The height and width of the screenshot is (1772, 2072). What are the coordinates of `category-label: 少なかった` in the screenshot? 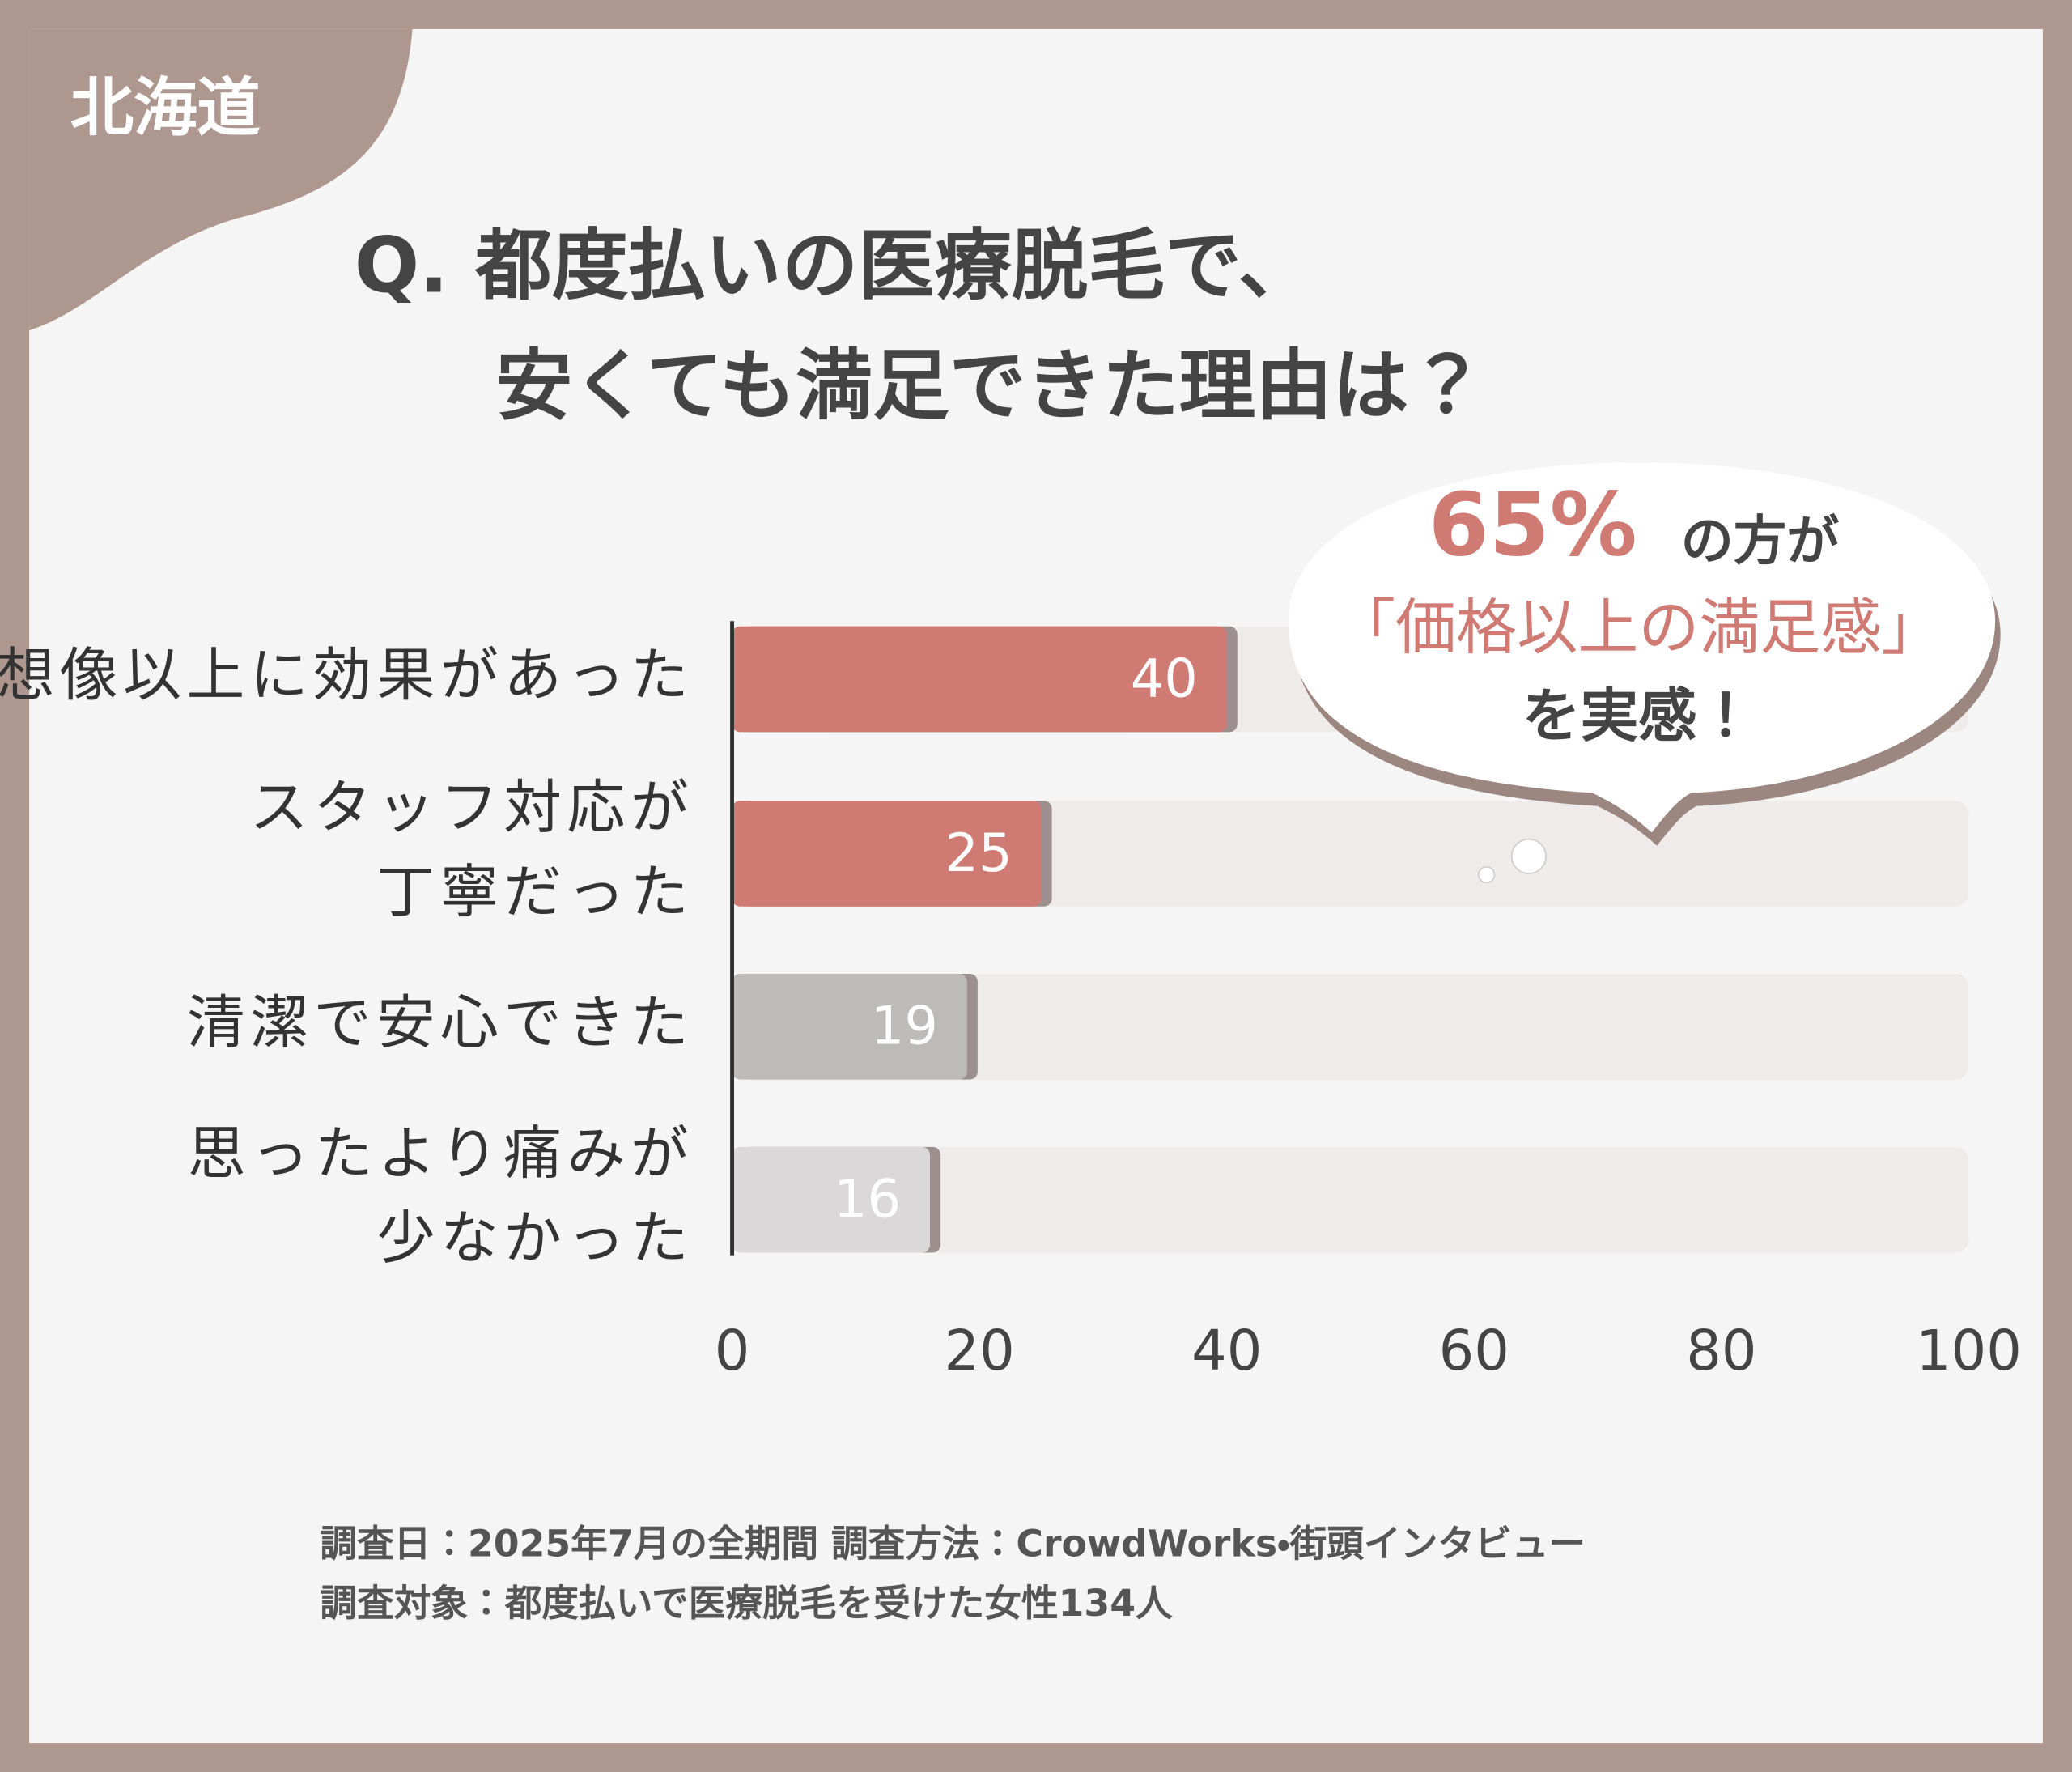 It's located at (535, 1238).